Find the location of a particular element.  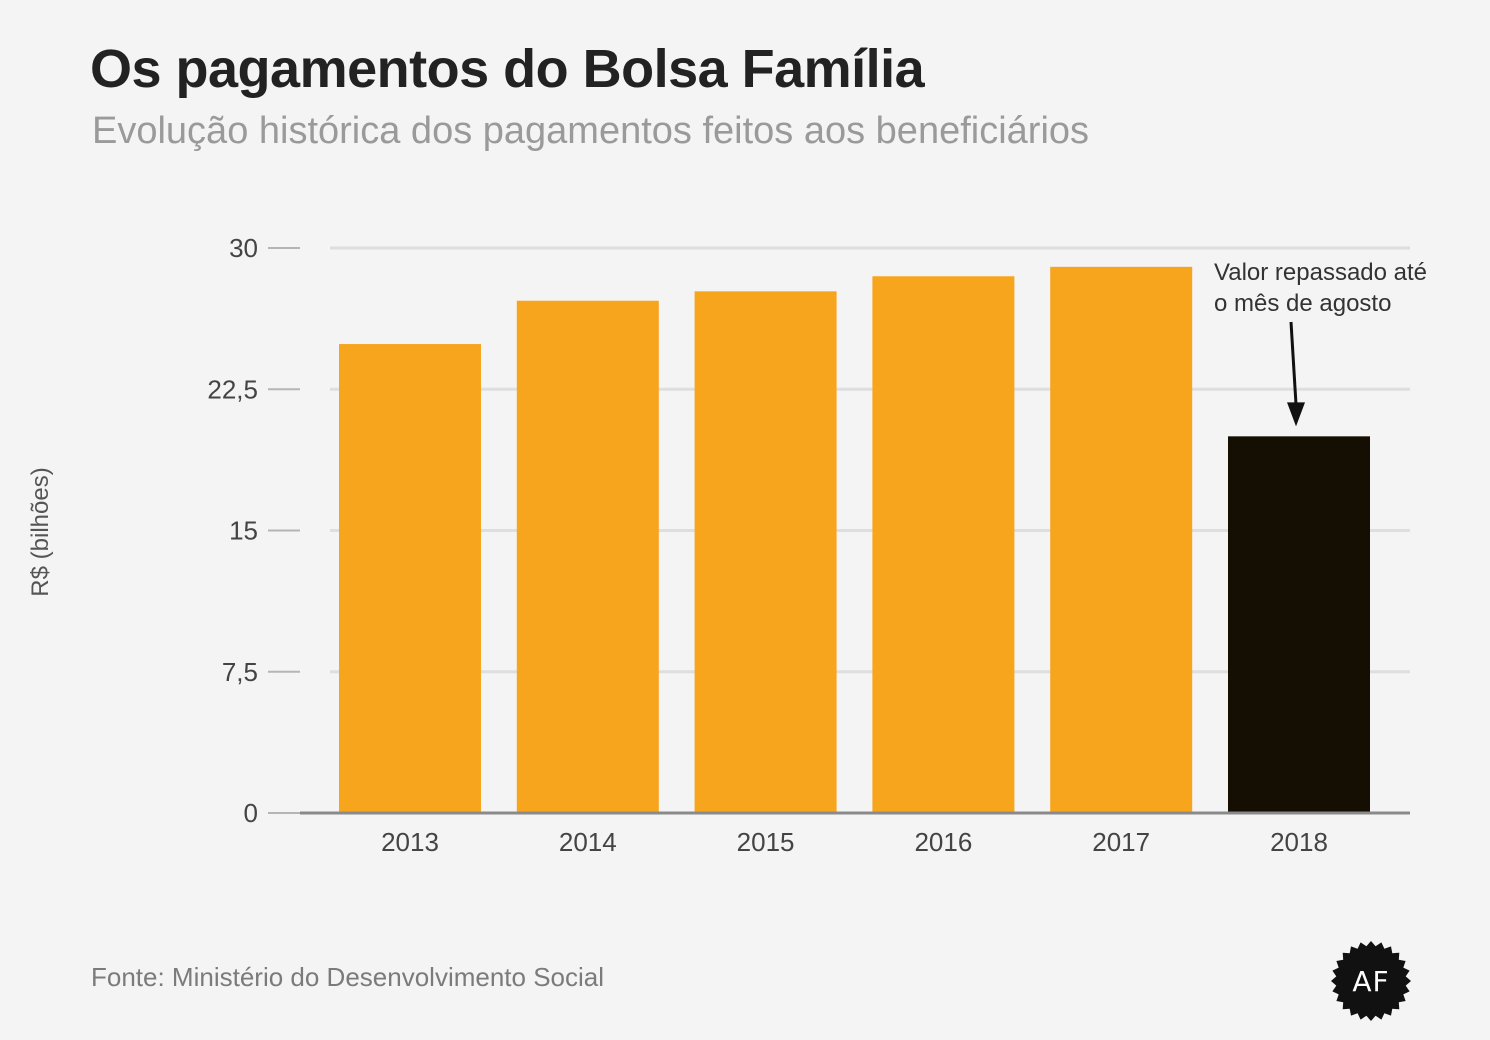

x-tick-label: 2018 is located at coordinates (1299, 842).